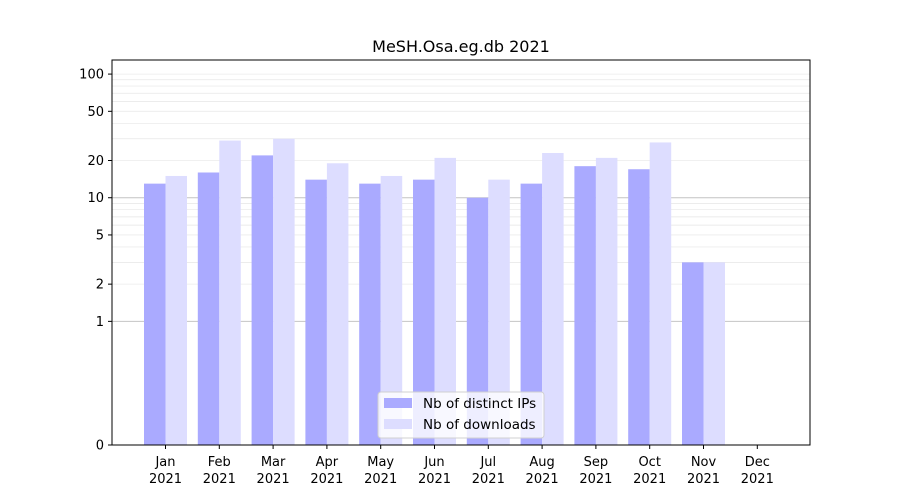 This screenshot has height=500, width=900. Describe the element at coordinates (327, 462) in the screenshot. I see `x-tick-label-month: Apr` at that location.